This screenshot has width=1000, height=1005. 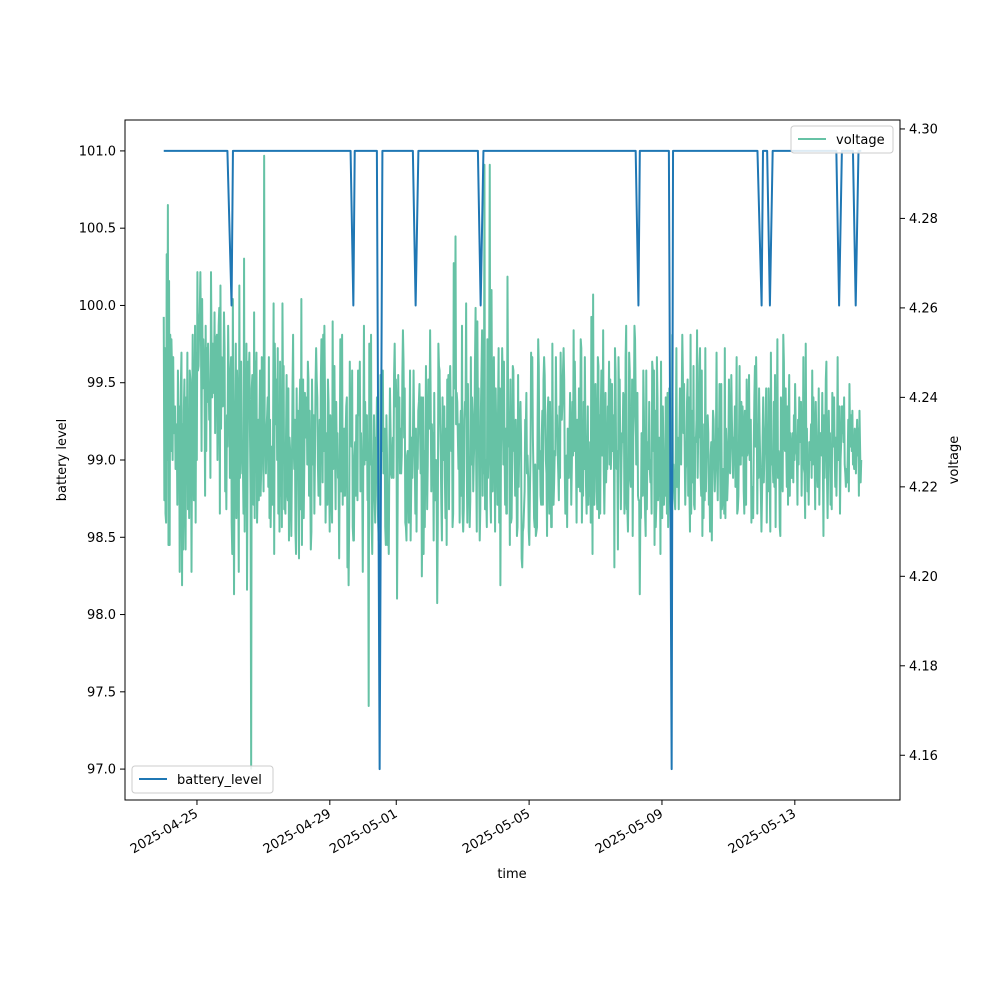 I want to click on right-y-tick-label: 4.24, so click(x=923, y=398).